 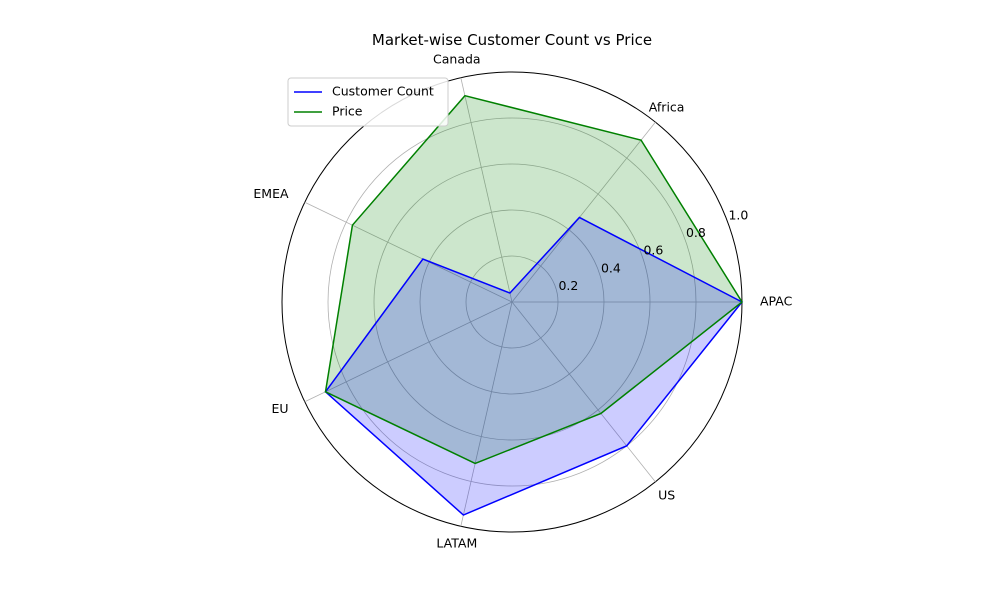 What do you see at coordinates (271, 193) in the screenshot?
I see `category-label-emea: EMEA` at bounding box center [271, 193].